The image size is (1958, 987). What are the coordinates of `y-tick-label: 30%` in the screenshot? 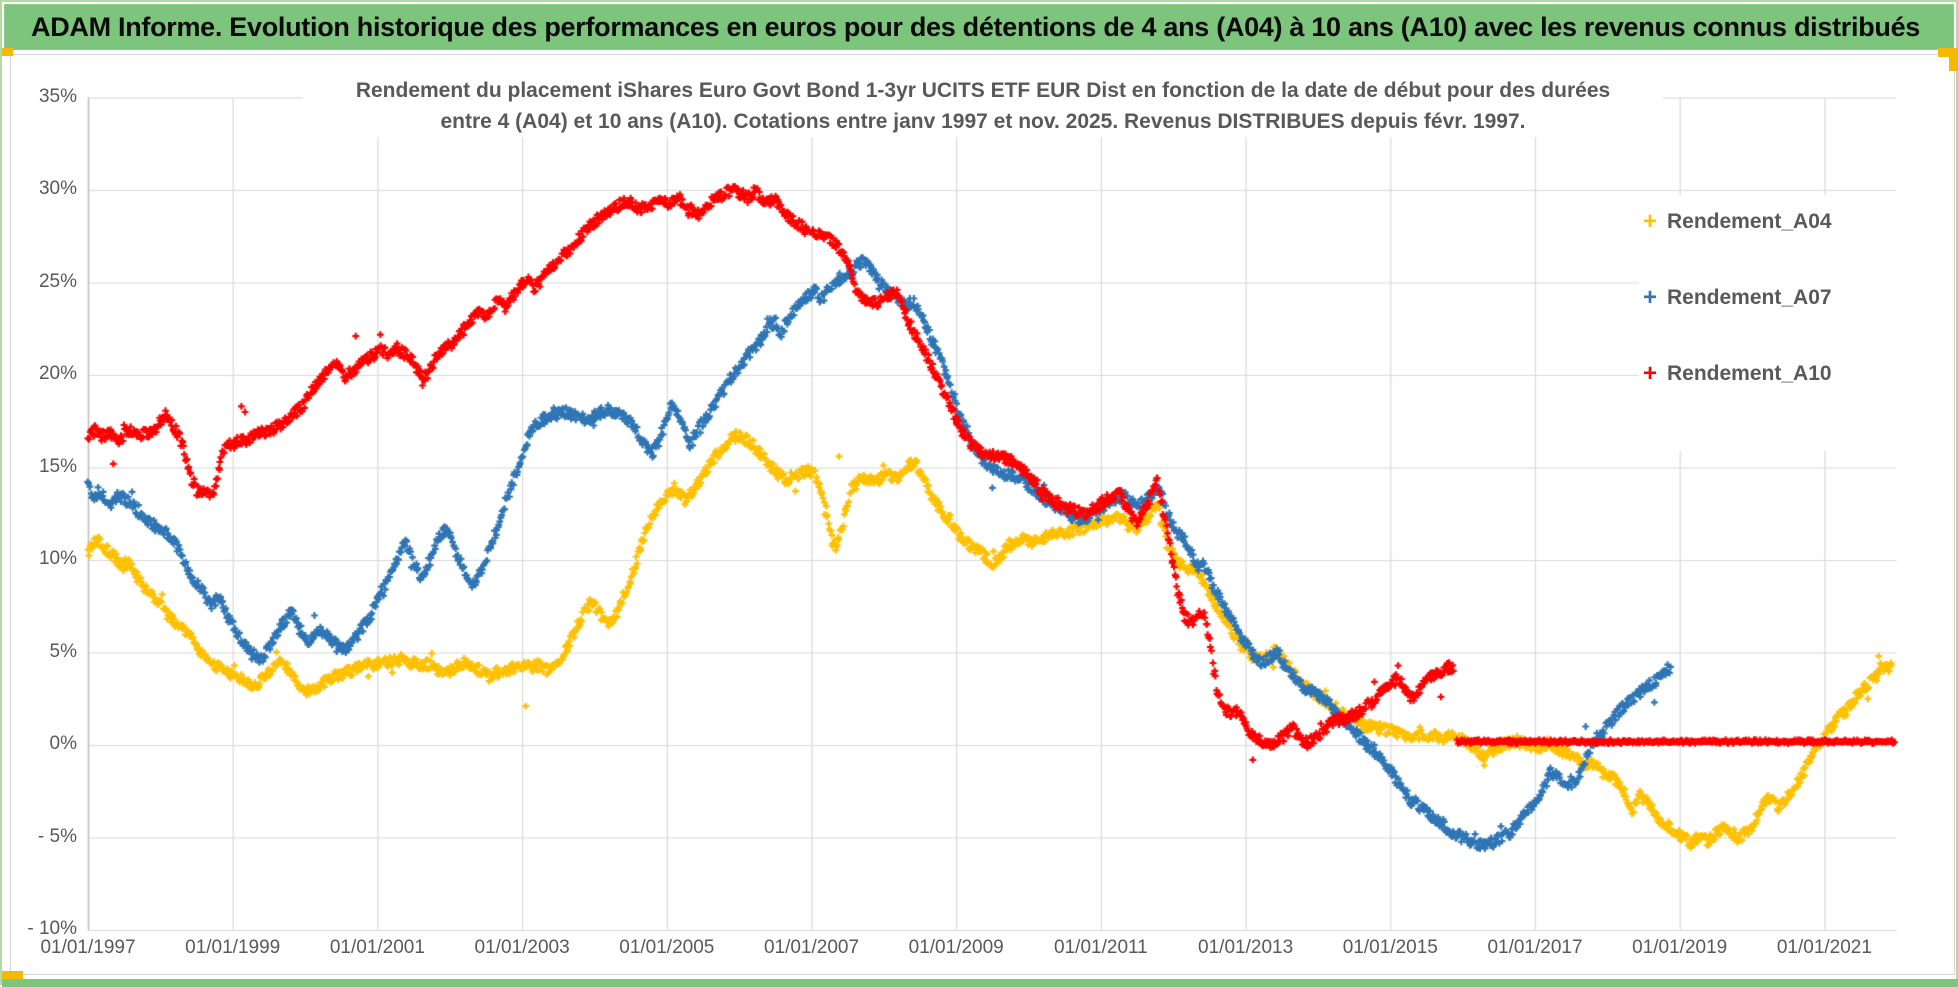 It's located at (57, 188).